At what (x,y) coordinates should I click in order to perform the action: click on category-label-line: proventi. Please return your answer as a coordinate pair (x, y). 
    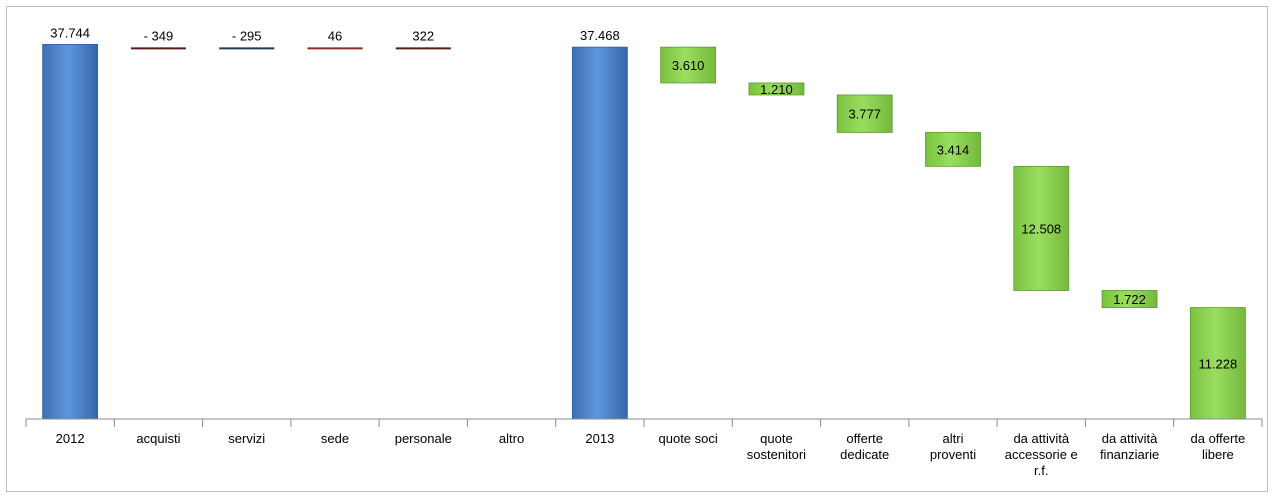
    Looking at the image, I should click on (953, 454).